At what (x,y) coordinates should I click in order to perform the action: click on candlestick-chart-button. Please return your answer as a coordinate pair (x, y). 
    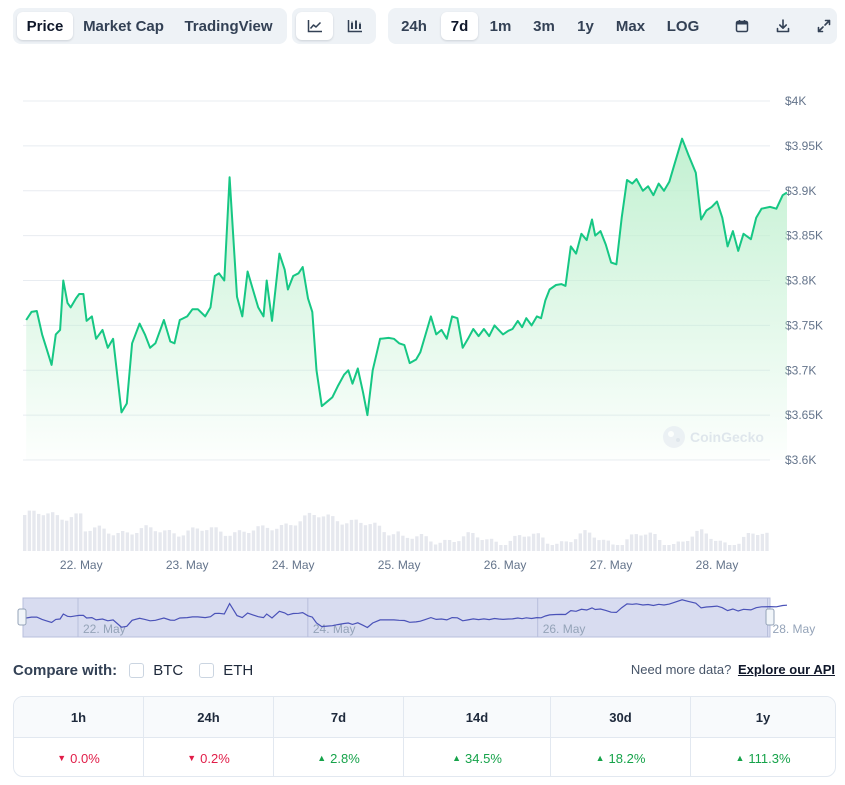
    Looking at the image, I should click on (354, 26).